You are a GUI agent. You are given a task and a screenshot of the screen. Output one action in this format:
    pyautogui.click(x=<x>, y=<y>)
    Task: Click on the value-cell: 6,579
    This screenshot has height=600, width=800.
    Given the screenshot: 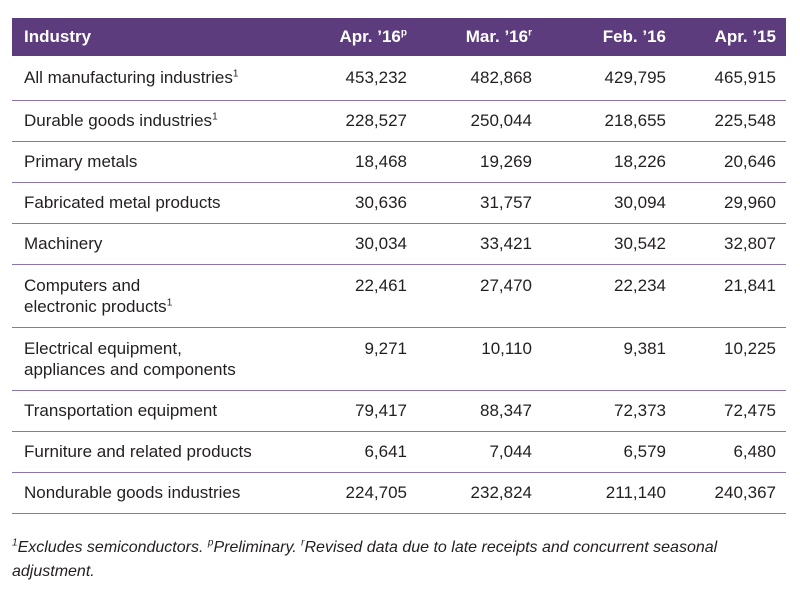 What is the action you would take?
    pyautogui.click(x=609, y=452)
    